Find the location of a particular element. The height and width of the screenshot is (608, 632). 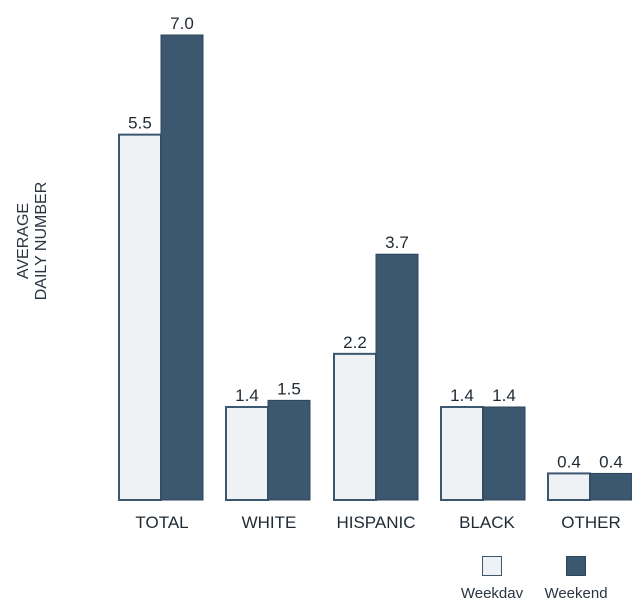

bar-hispanic-weekday is located at coordinates (355, 426).